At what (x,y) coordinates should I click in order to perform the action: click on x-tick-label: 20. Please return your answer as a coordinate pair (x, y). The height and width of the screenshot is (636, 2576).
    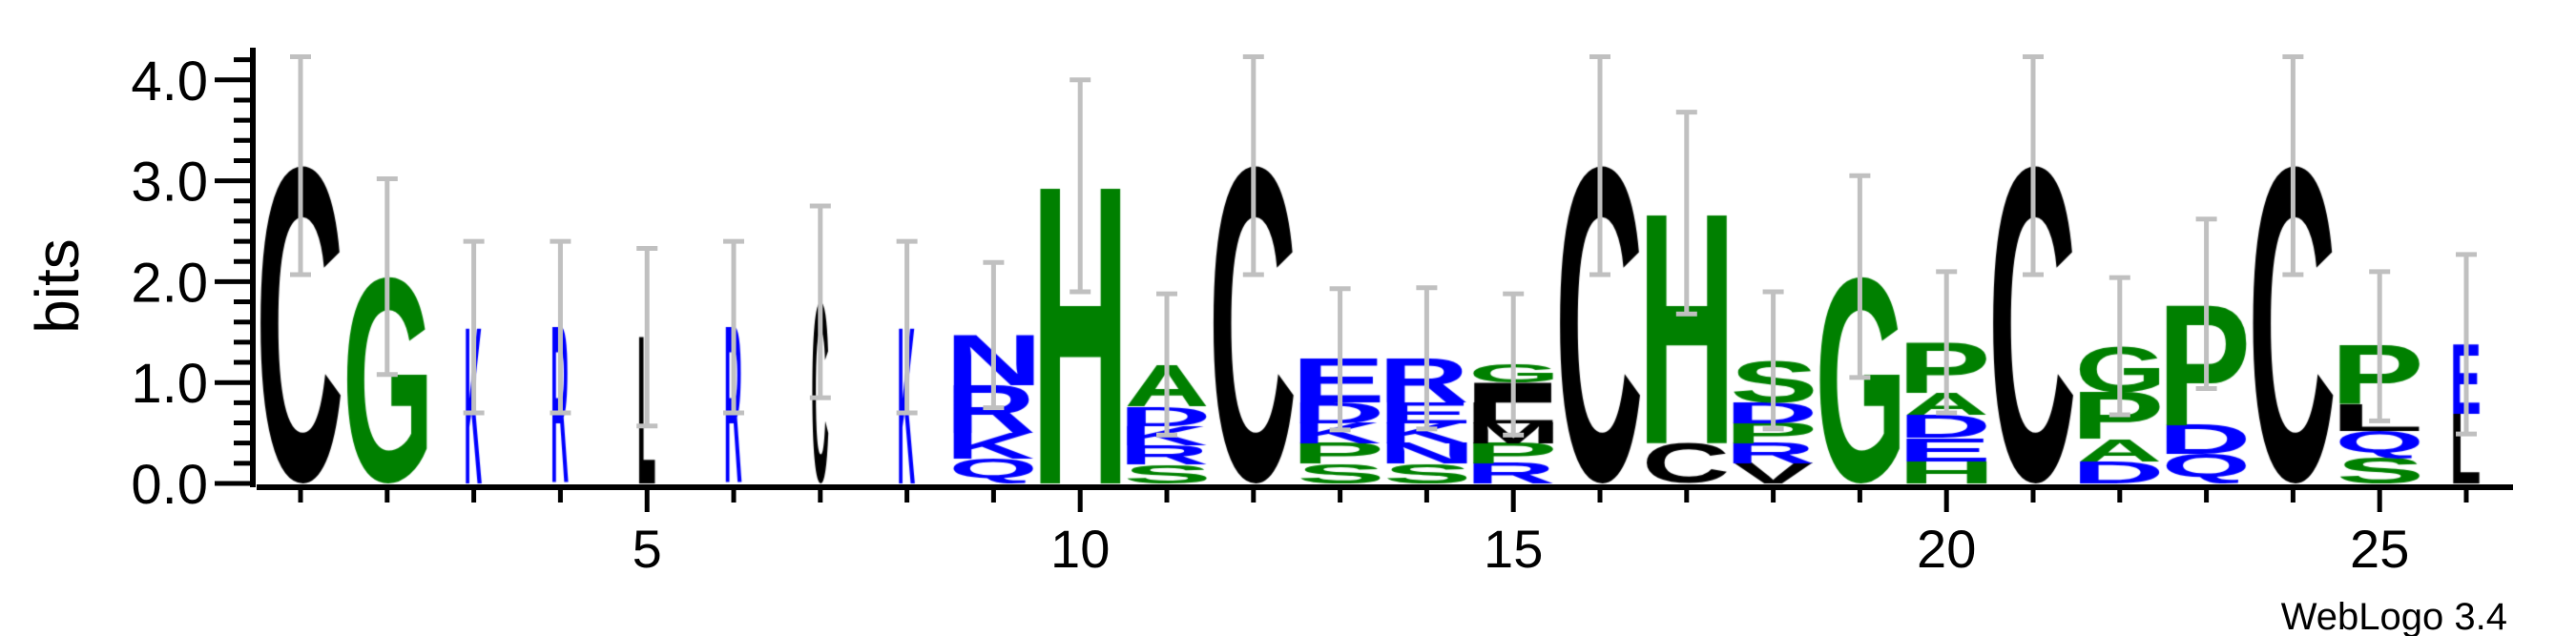
    Looking at the image, I should click on (1946, 549).